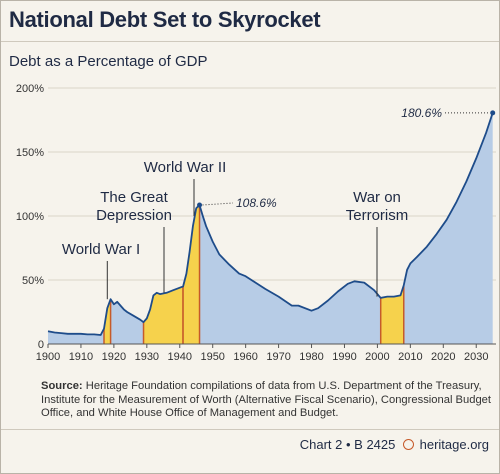  Describe the element at coordinates (165, 19) in the screenshot. I see `chart-title: National Debt Set to Skyrocket` at that location.